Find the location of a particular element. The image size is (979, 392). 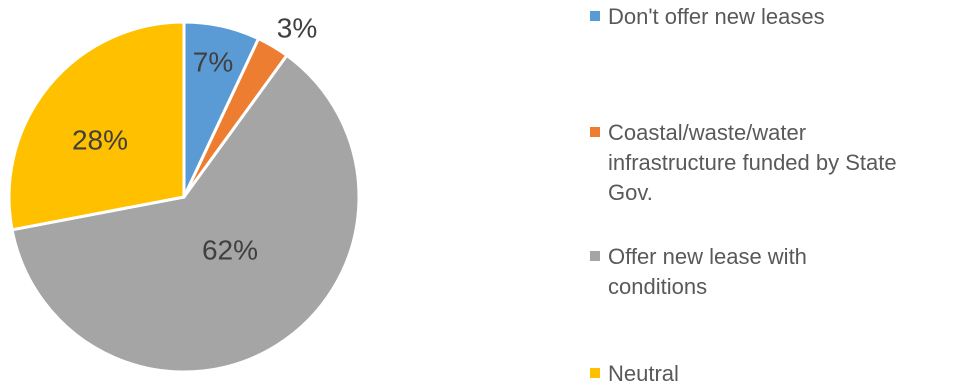

pie-slice-neutral is located at coordinates (96, 126).